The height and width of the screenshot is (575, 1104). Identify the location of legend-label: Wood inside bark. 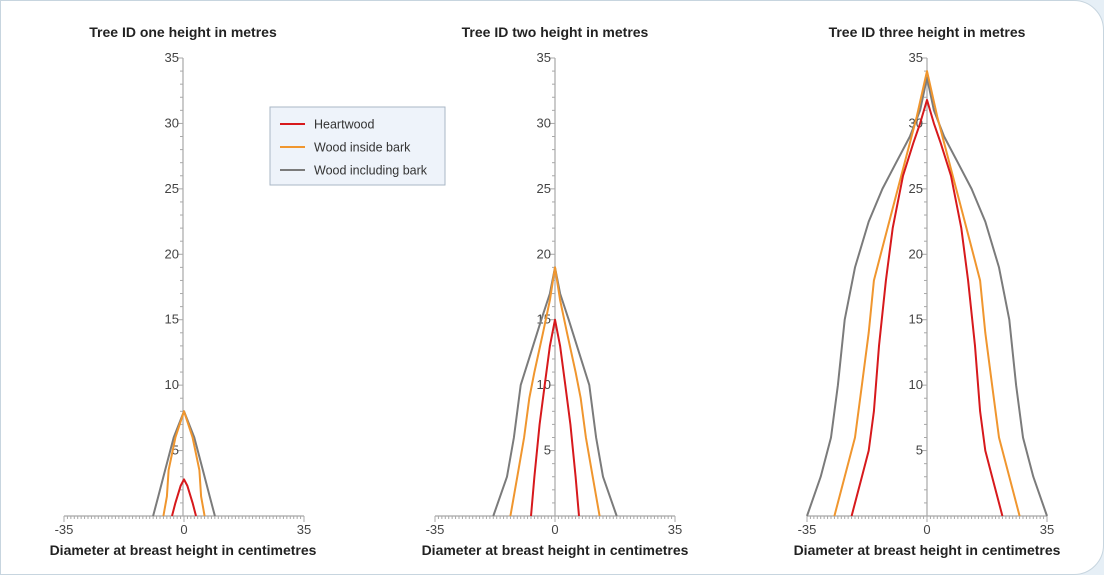
(362, 148).